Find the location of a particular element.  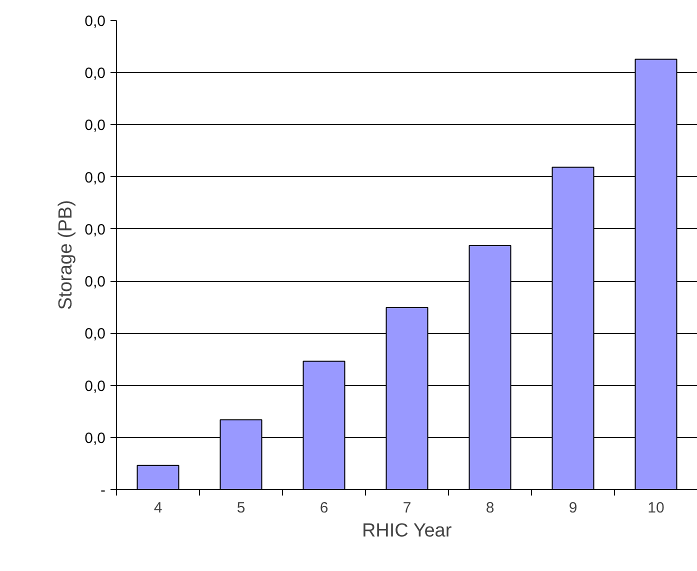

x-axis-title: RHIC Year is located at coordinates (407, 531).